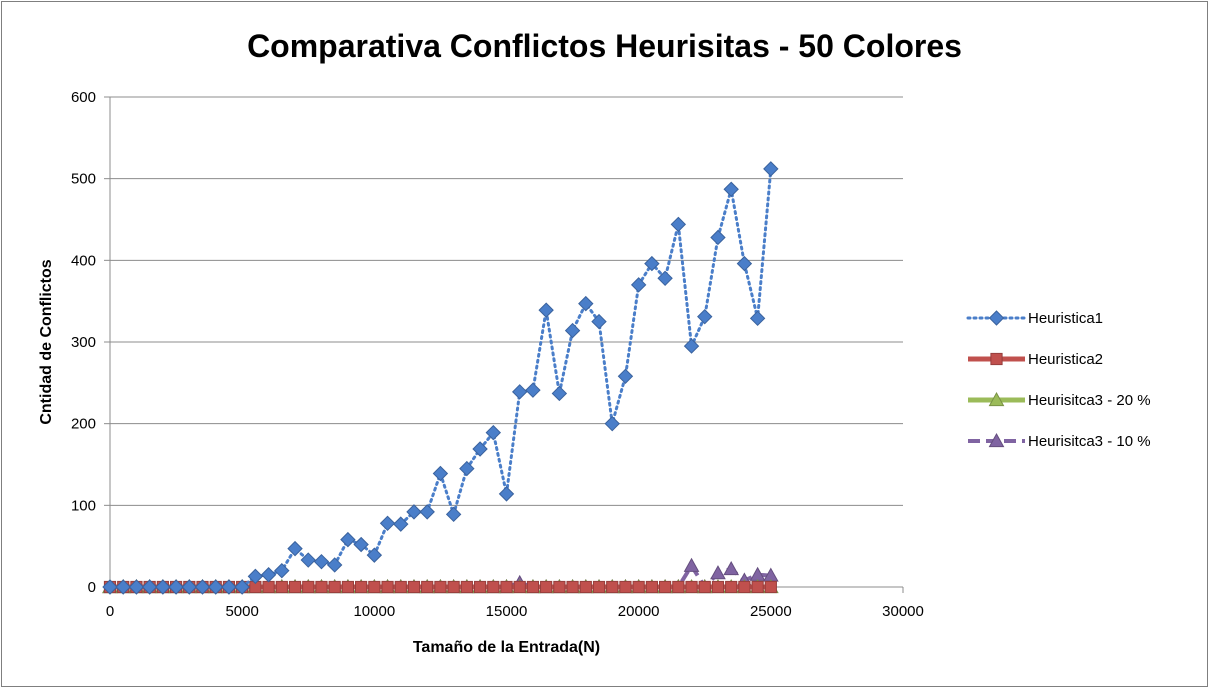  What do you see at coordinates (374, 611) in the screenshot?
I see `x-tick-label: 10000` at bounding box center [374, 611].